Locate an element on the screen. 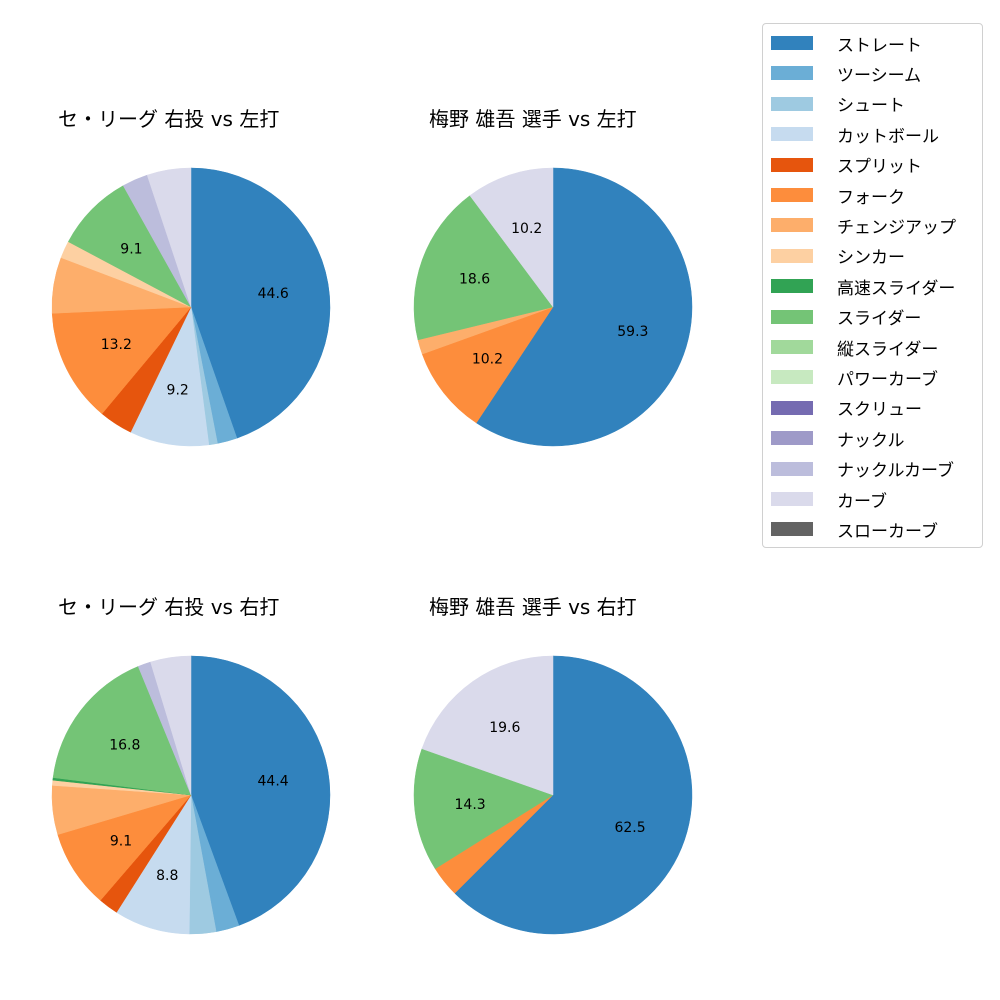  legend-label: シュート is located at coordinates (871, 106).